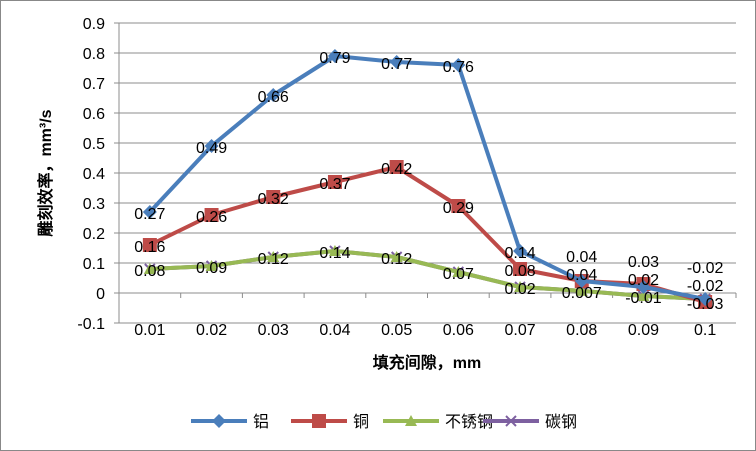 The image size is (756, 451). What do you see at coordinates (94, 84) in the screenshot?
I see `y-tick-label: 0.7` at bounding box center [94, 84].